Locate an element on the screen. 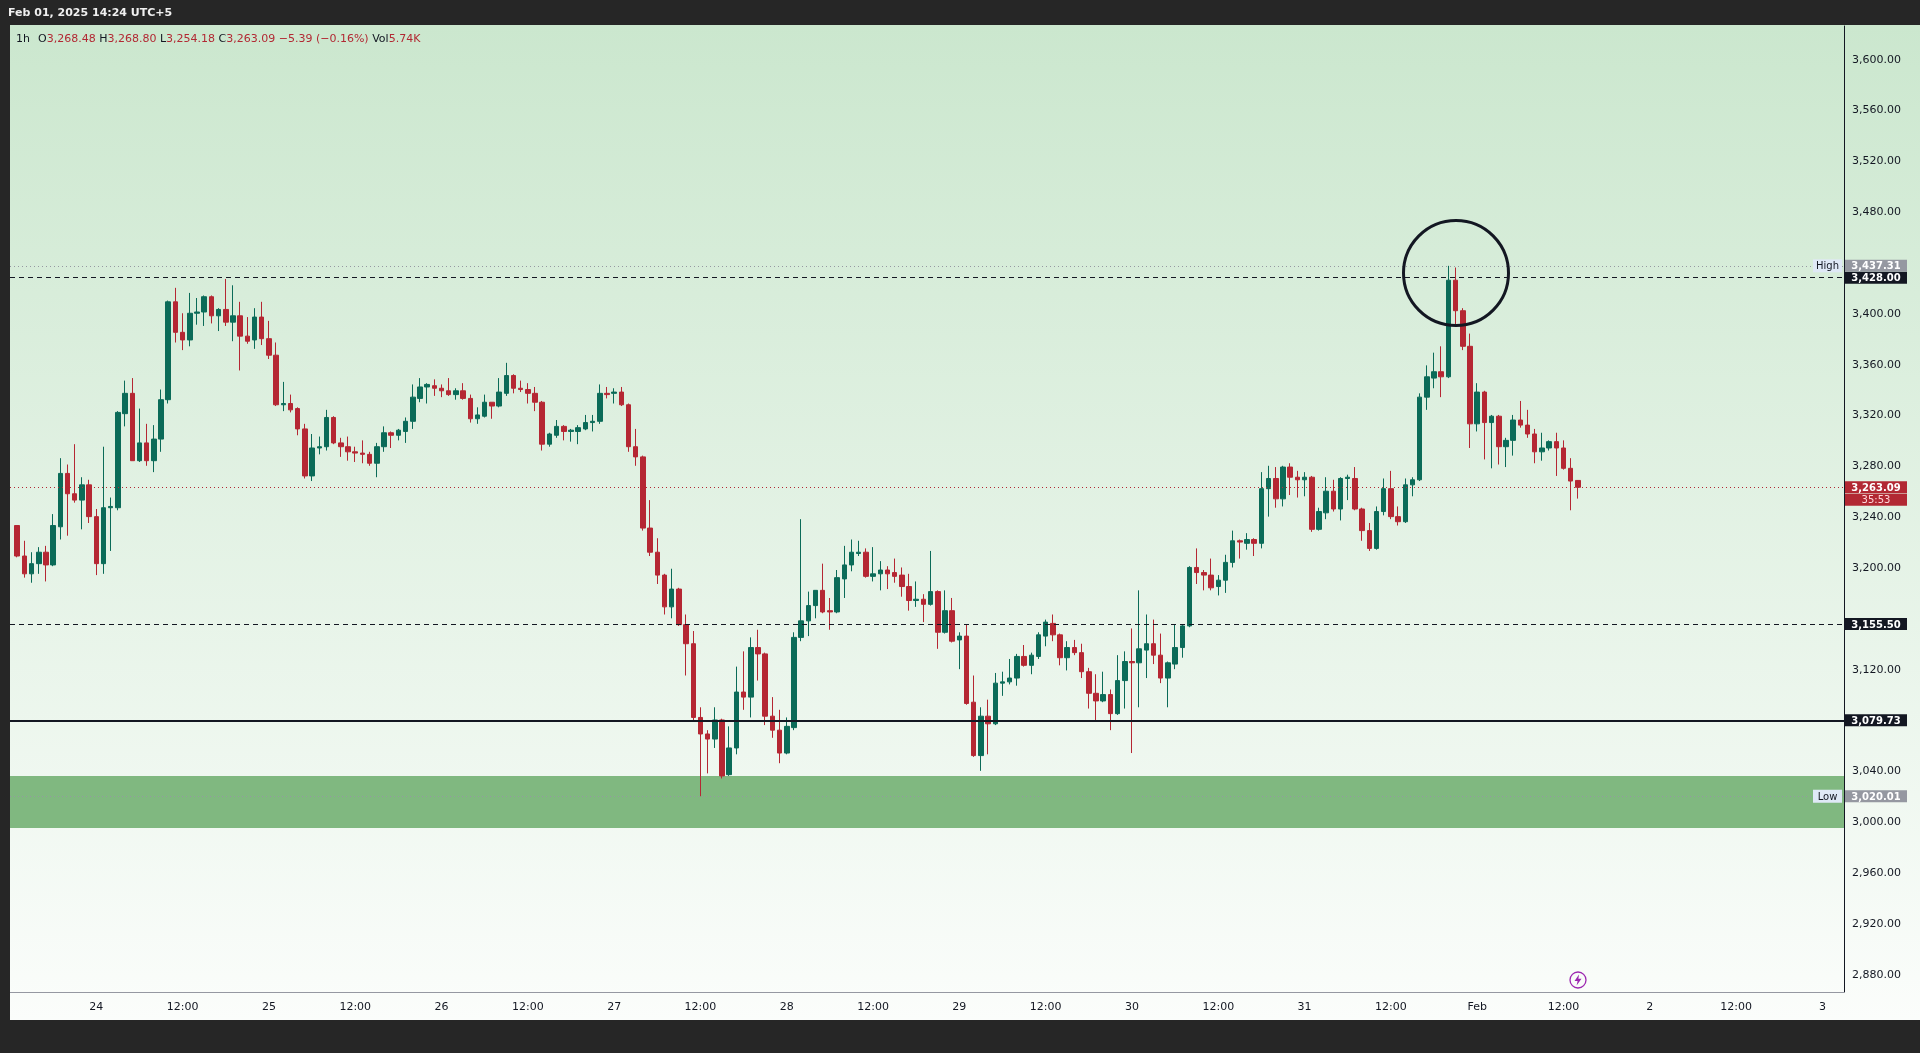  y-tick-label: 3,280.00 is located at coordinates (1876, 466).